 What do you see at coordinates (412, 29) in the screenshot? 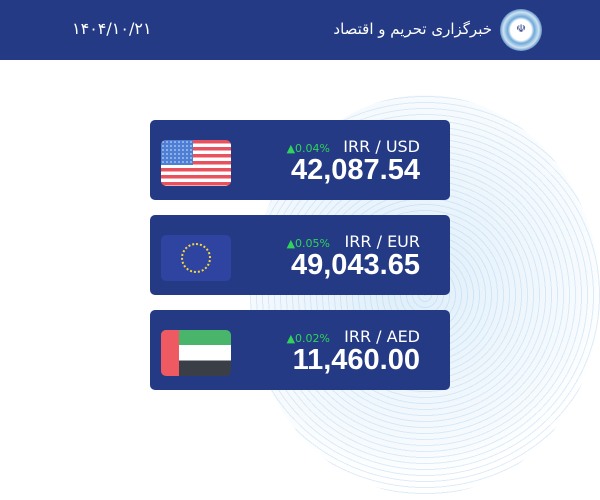
I see `site-name: خبرگزاری تحریم و اقتصاد` at bounding box center [412, 29].